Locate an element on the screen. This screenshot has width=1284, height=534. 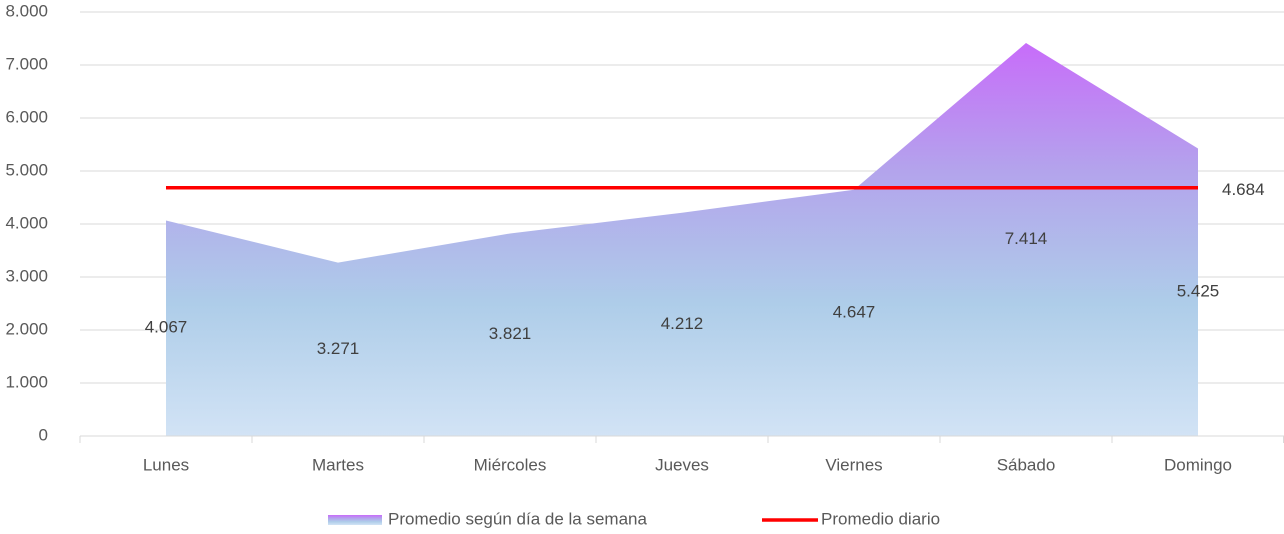
data-label: 5.425 is located at coordinates (1198, 291).